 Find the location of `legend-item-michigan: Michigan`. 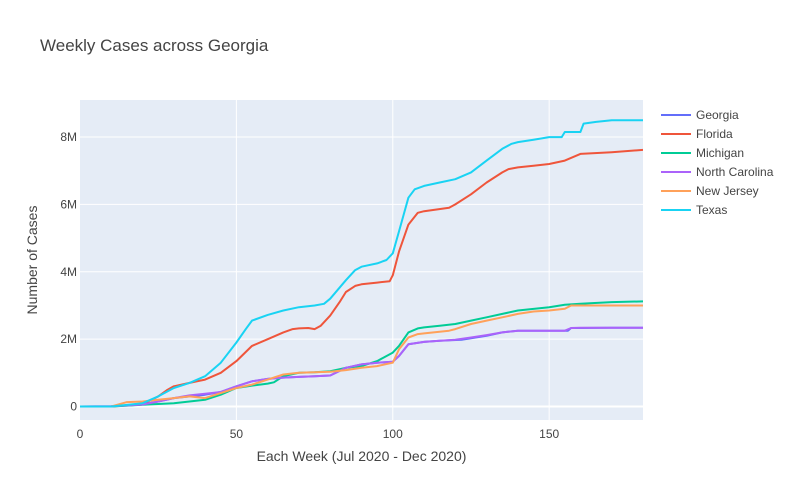

legend-item-michigan: Michigan is located at coordinates (702, 153).